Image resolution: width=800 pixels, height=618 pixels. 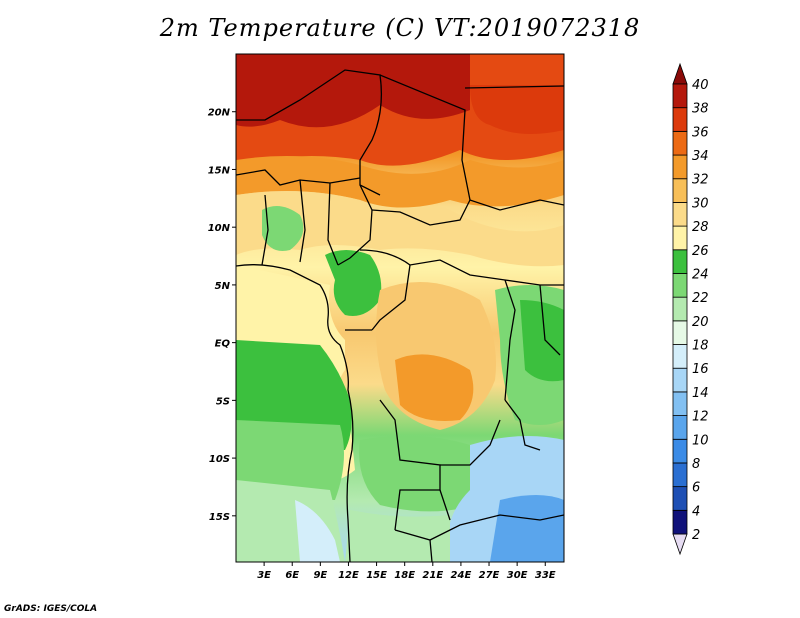 I want to click on lon-tick-label: 15E, so click(x=376, y=575).